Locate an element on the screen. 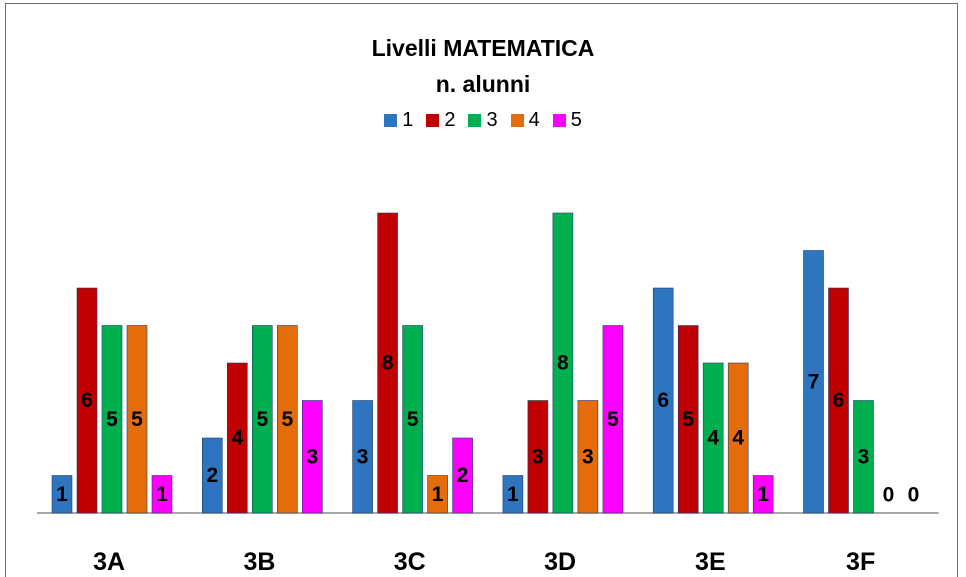 Image resolution: width=966 pixels, height=577 pixels. category-label-3C: 3C is located at coordinates (410, 562).